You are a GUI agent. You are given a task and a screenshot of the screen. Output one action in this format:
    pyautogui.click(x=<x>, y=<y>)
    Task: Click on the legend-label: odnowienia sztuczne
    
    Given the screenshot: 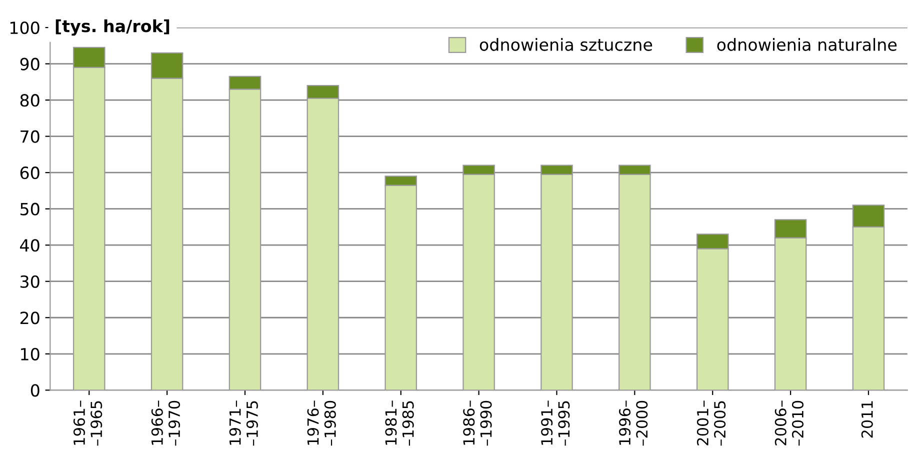 What is the action you would take?
    pyautogui.click(x=566, y=44)
    